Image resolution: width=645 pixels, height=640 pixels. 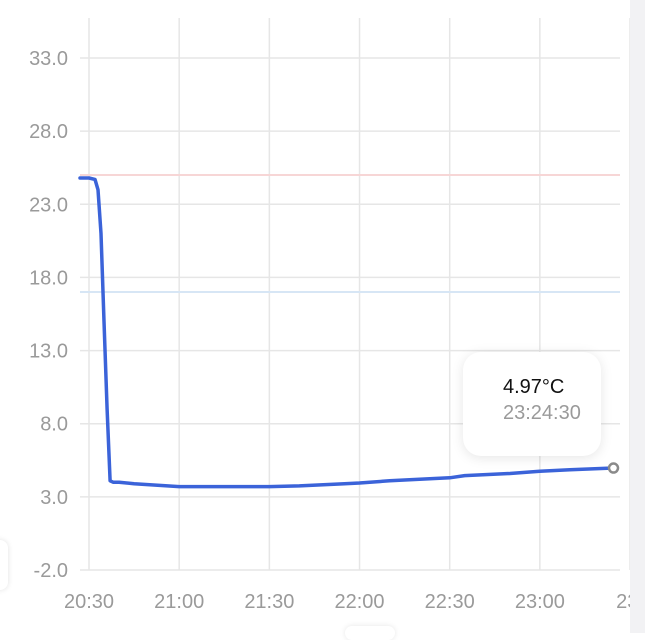 I want to click on y-tick-label: 13.0, so click(x=48, y=352).